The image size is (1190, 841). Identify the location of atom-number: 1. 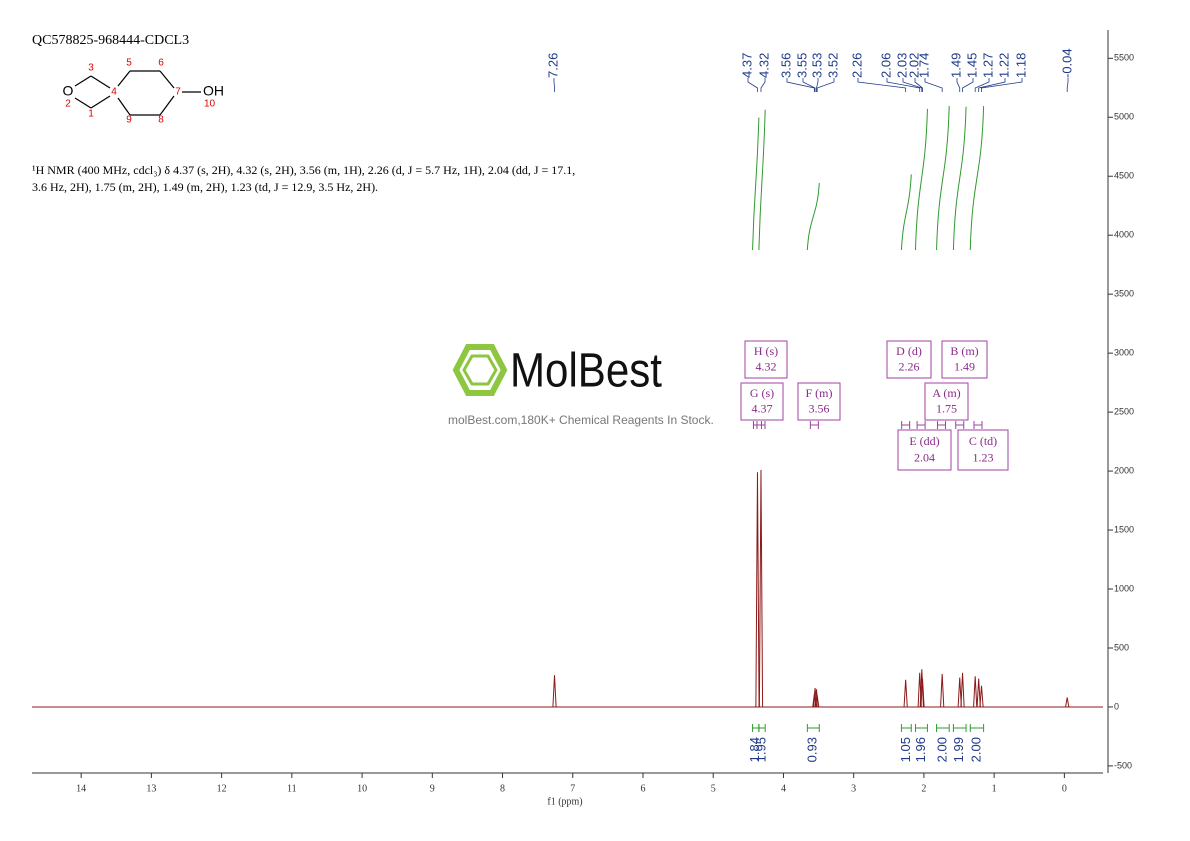
(91, 114).